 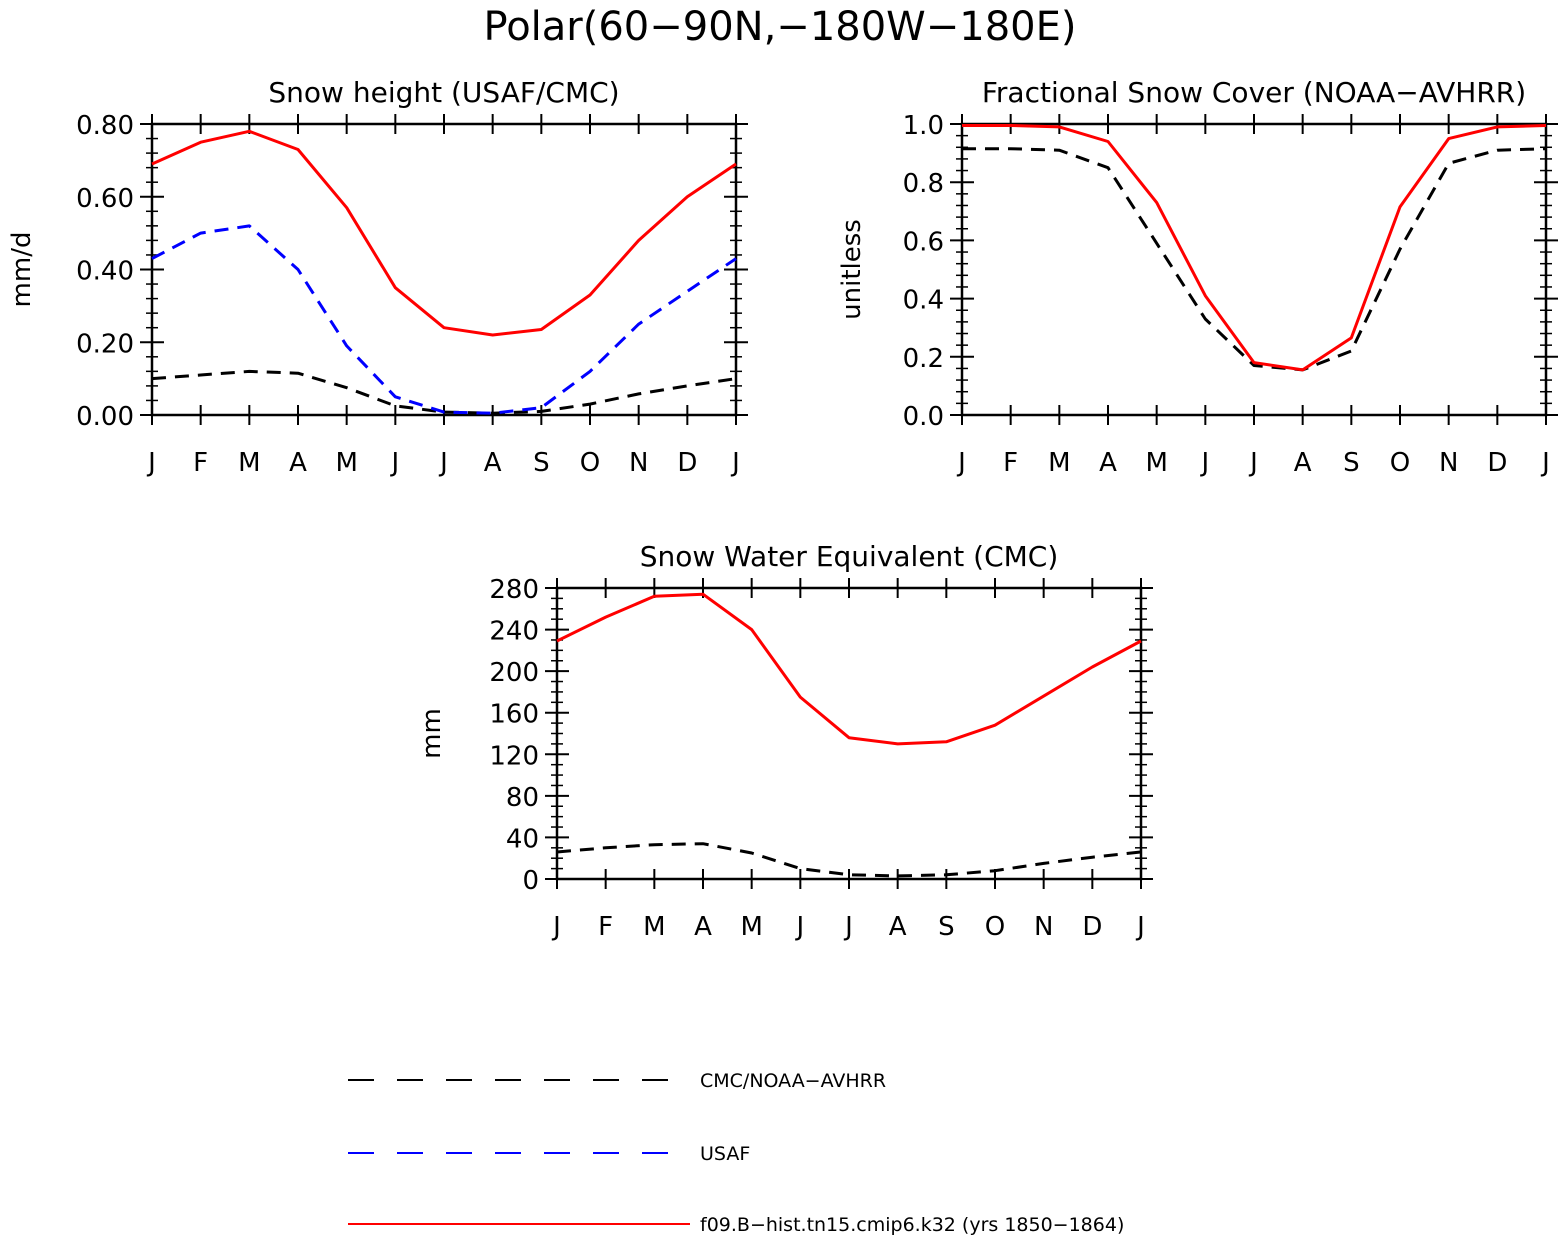 I want to click on y-tick-label: 0.4, so click(x=923, y=301).